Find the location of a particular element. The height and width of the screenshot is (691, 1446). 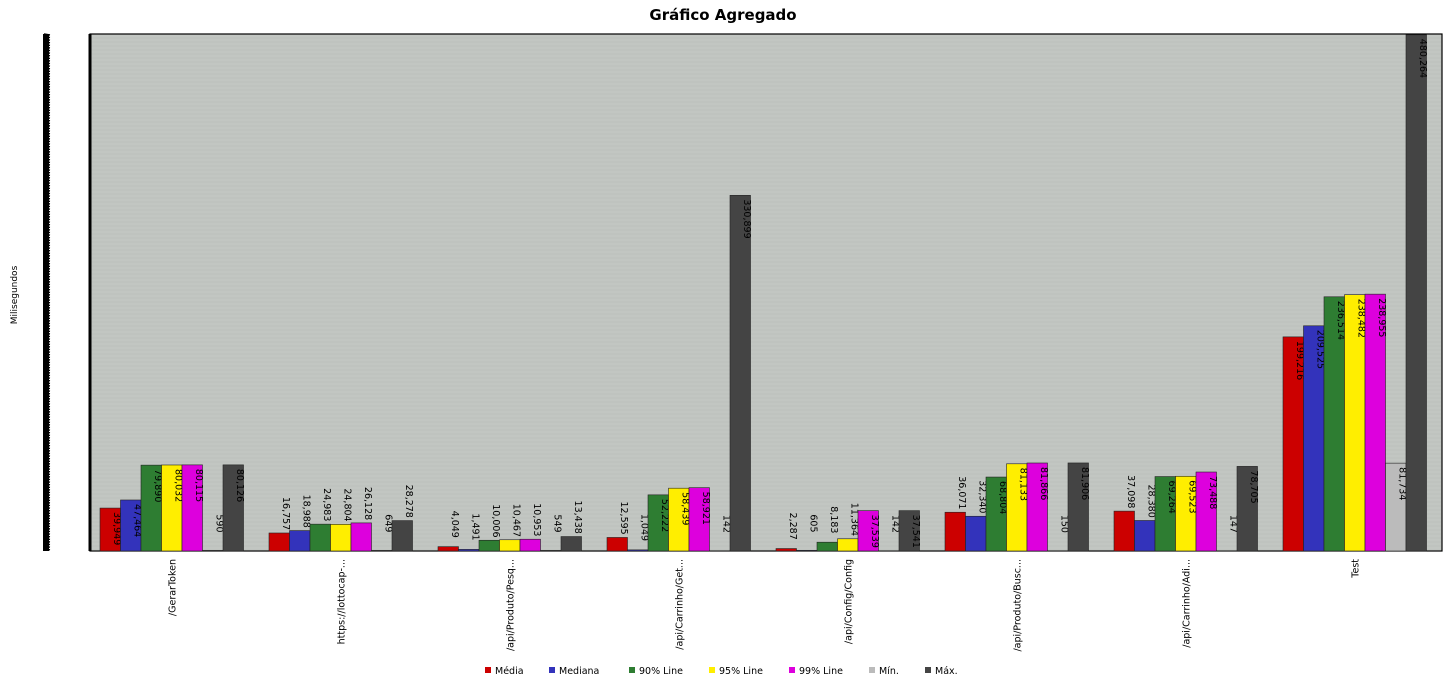

bar-m-x--5 is located at coordinates (1078, 507).